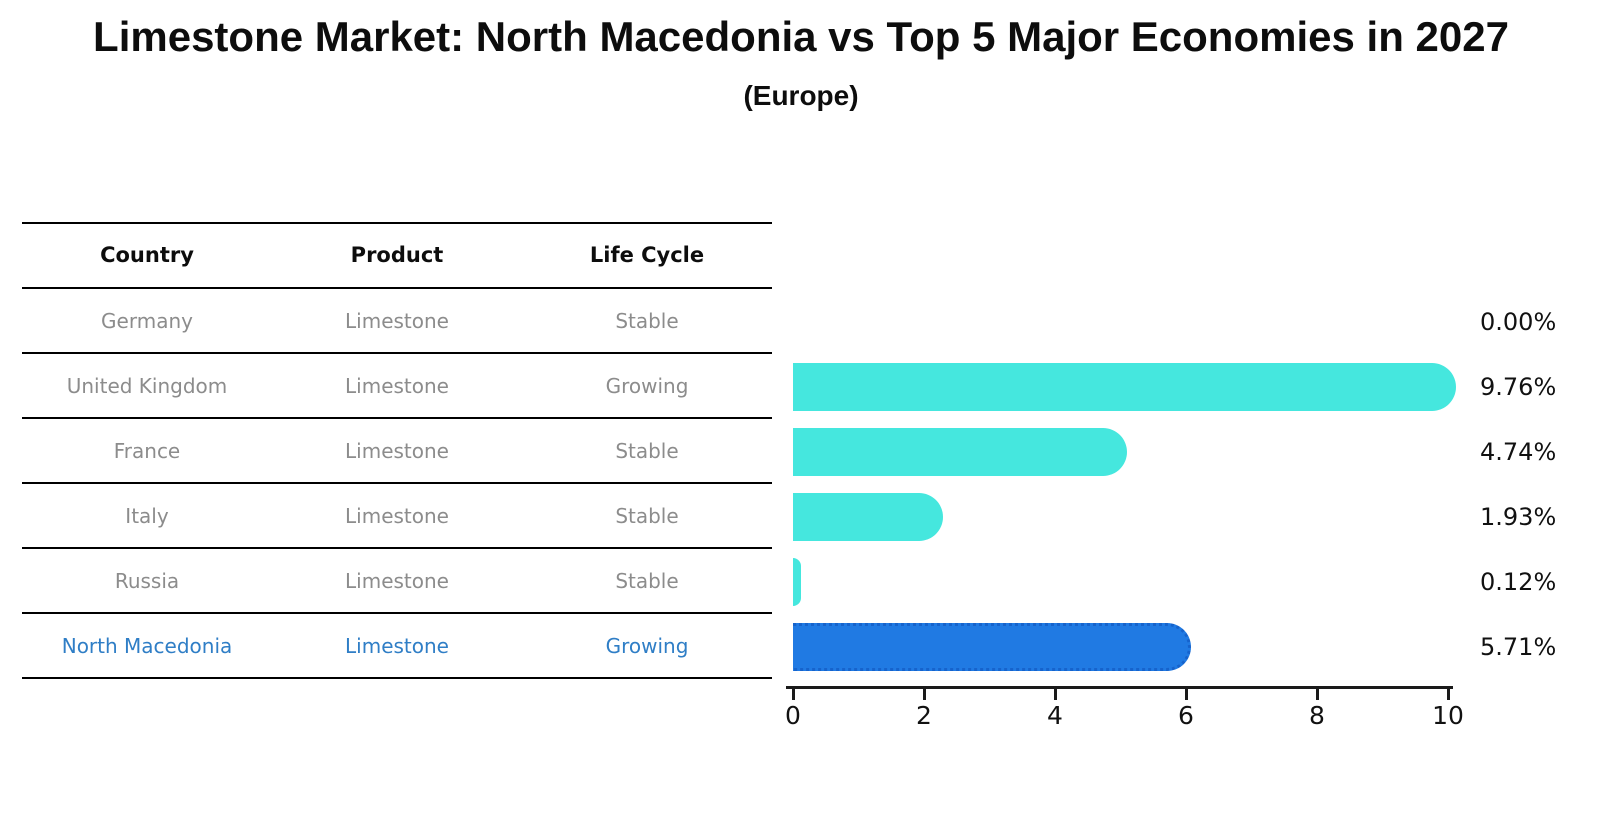 This screenshot has width=1602, height=823. I want to click on x-tick-label-6: 6, so click(1186, 715).